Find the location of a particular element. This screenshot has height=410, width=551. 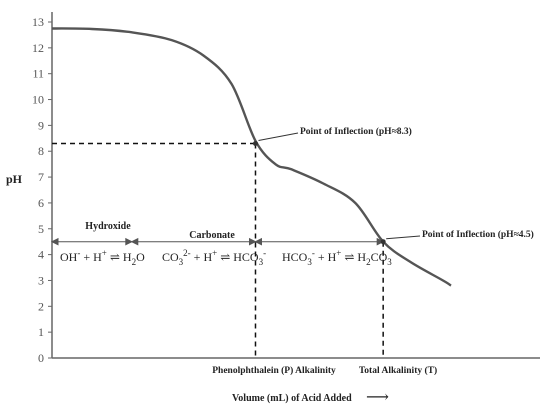

carbonate-label: Carbonate is located at coordinates (212, 235).